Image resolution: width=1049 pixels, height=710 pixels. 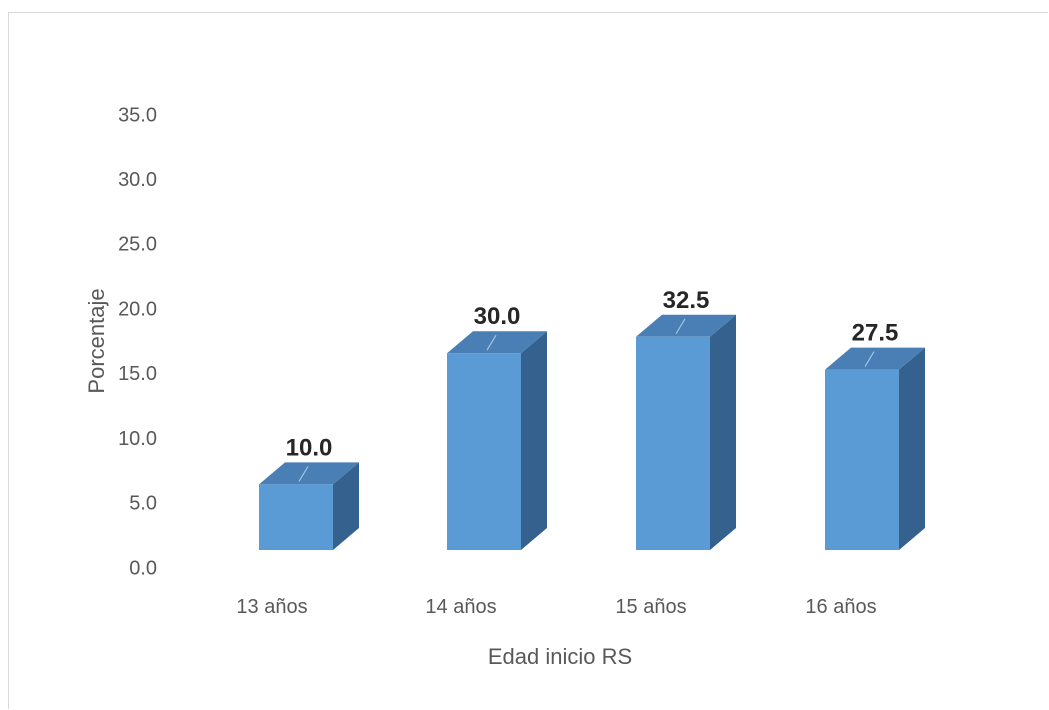 What do you see at coordinates (137, 115) in the screenshot?
I see `y-tick-label: 35.0` at bounding box center [137, 115].